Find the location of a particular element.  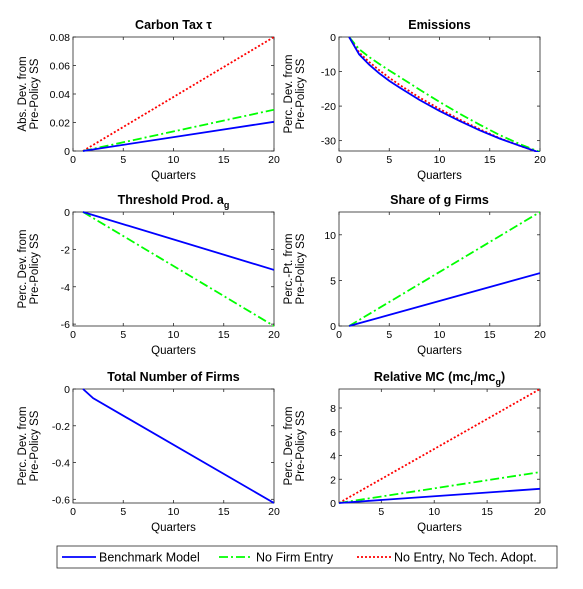

y-tick-label: -0.2 is located at coordinates (61, 427).